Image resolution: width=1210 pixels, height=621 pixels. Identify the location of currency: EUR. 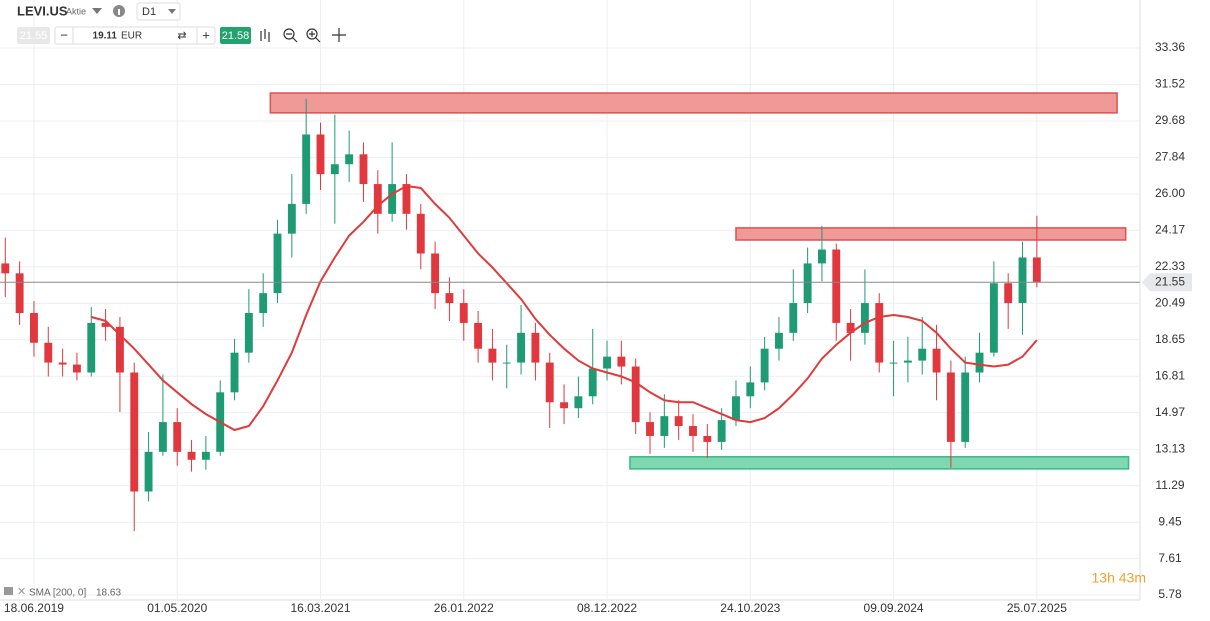
(131, 36).